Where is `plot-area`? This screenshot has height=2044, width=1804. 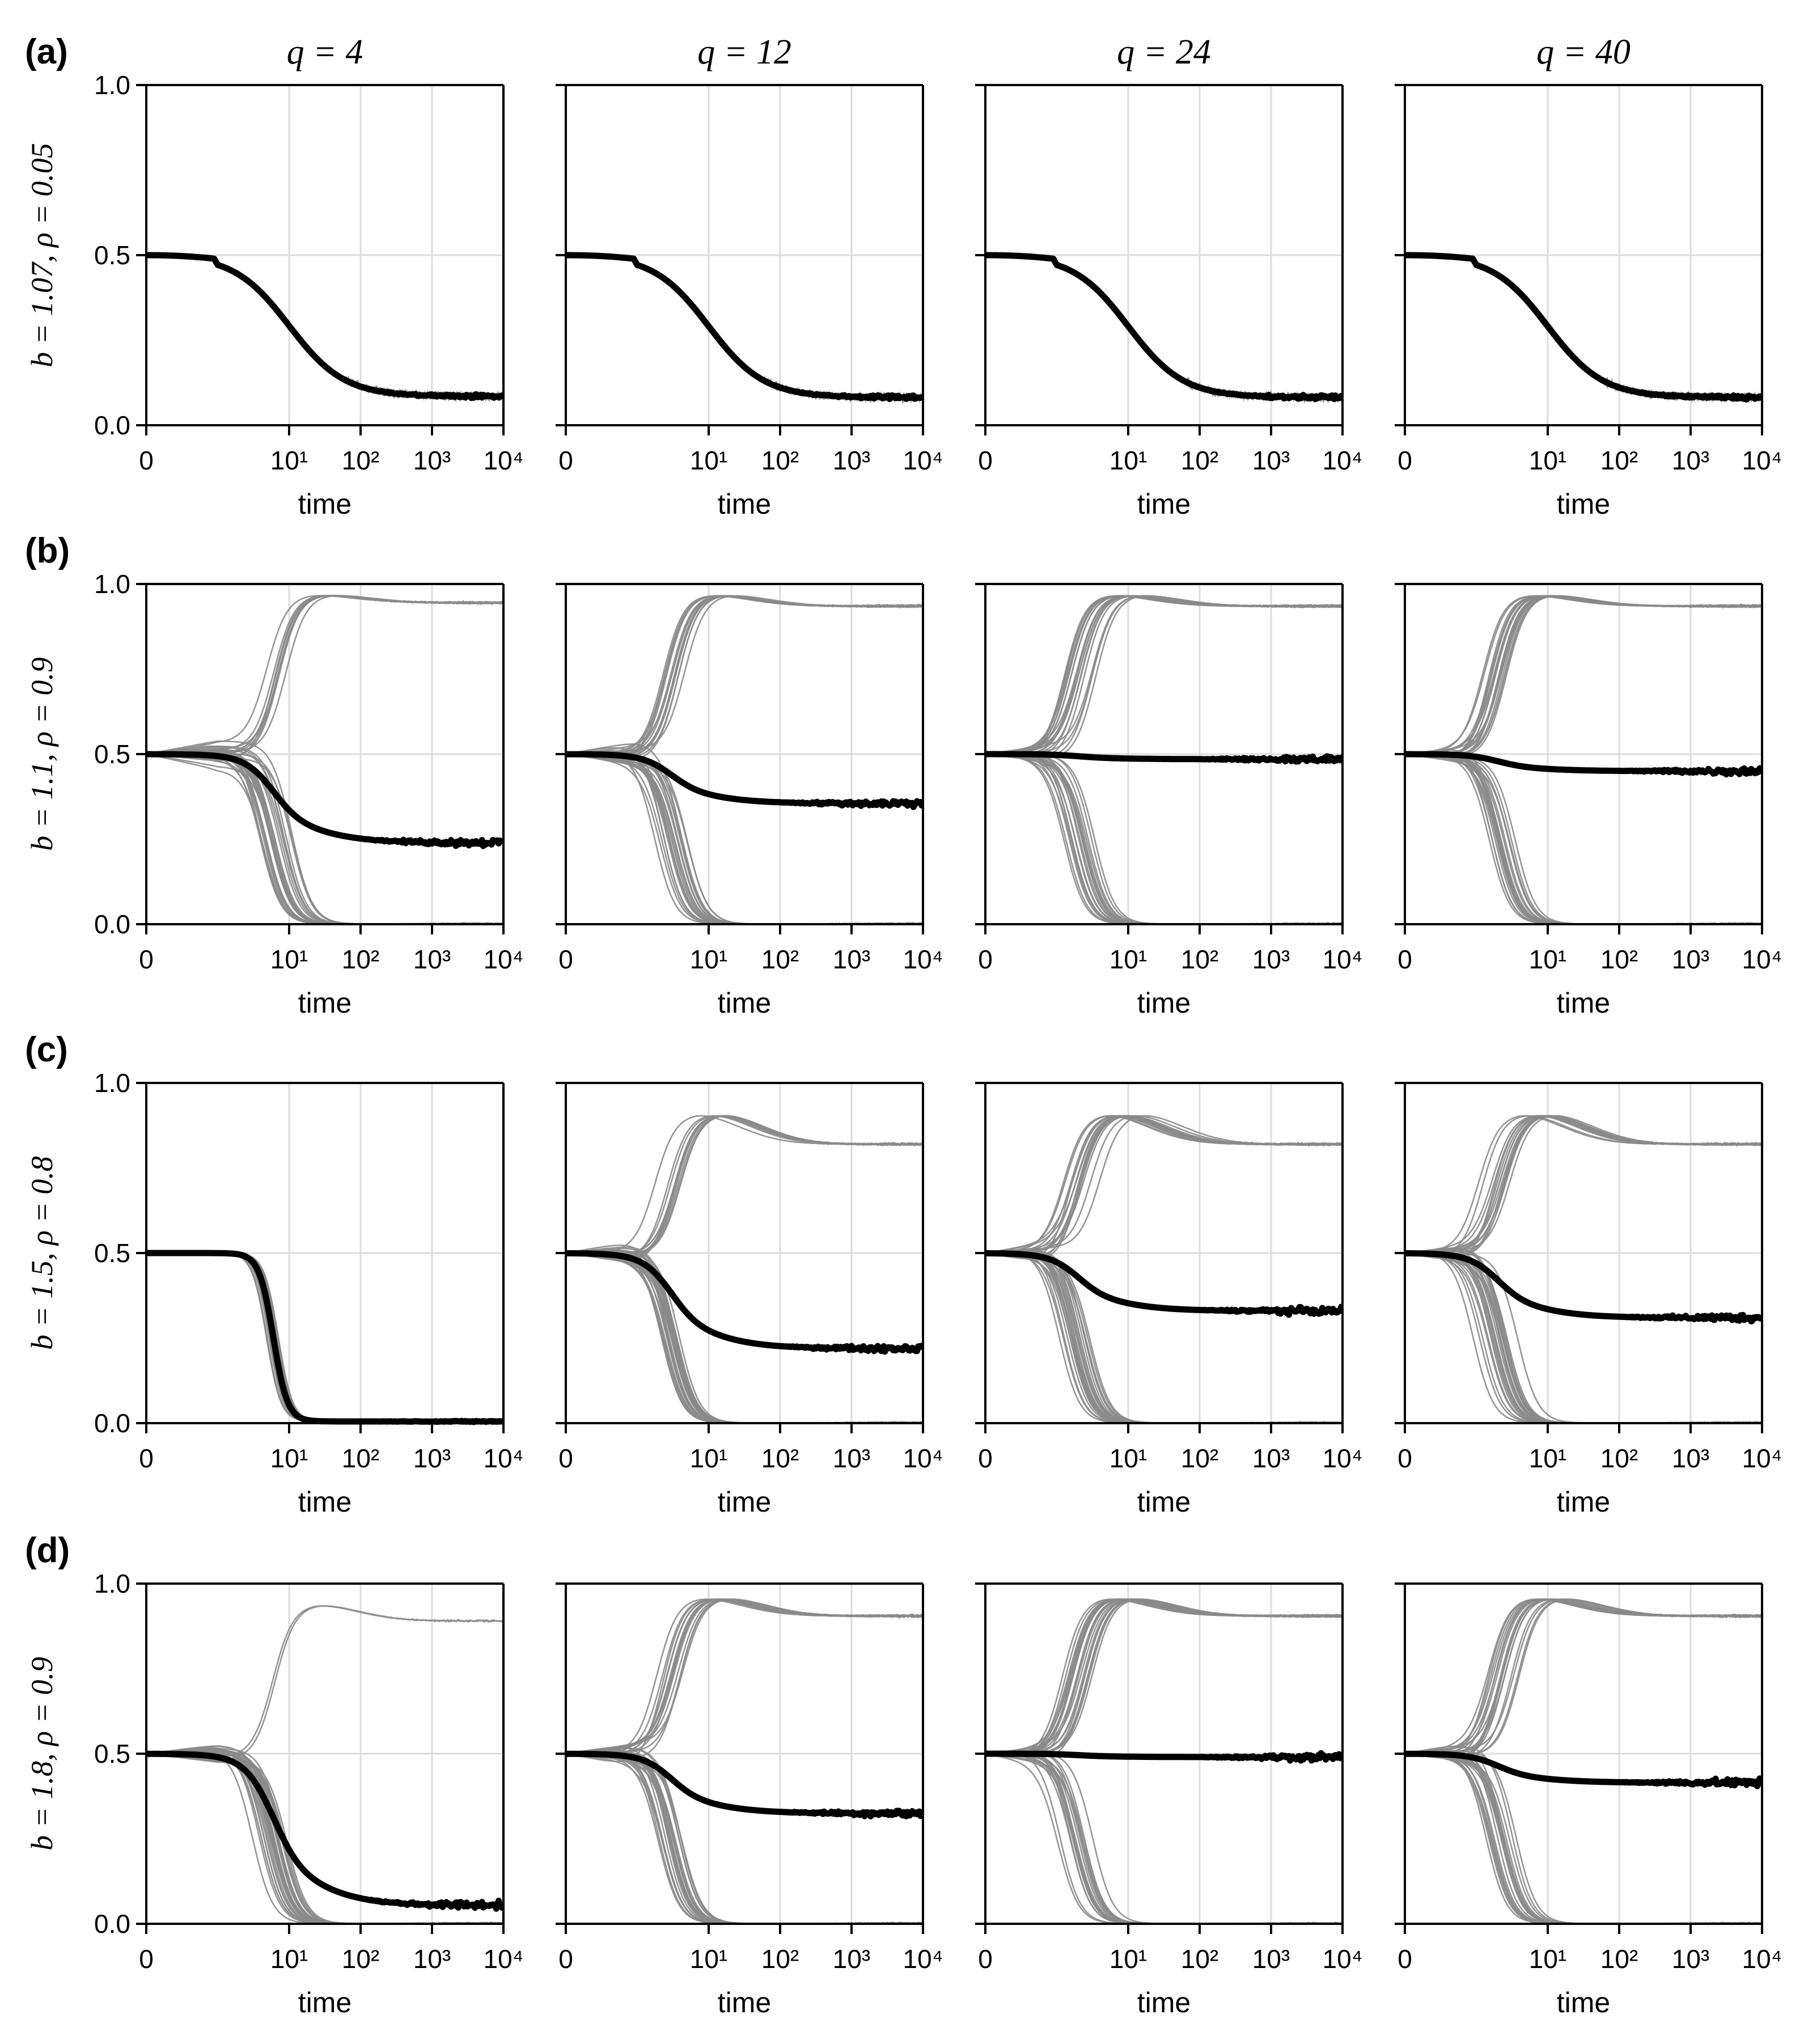
plot-area is located at coordinates (324, 1765).